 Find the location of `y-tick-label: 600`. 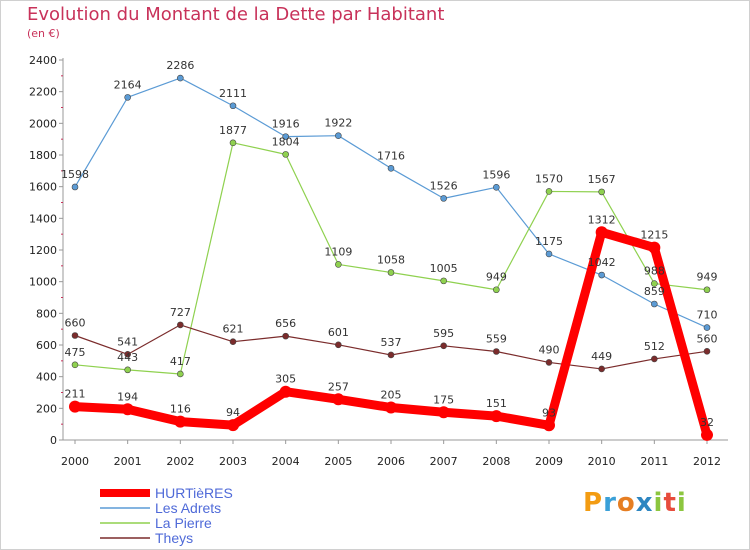

y-tick-label: 600 is located at coordinates (46, 345).